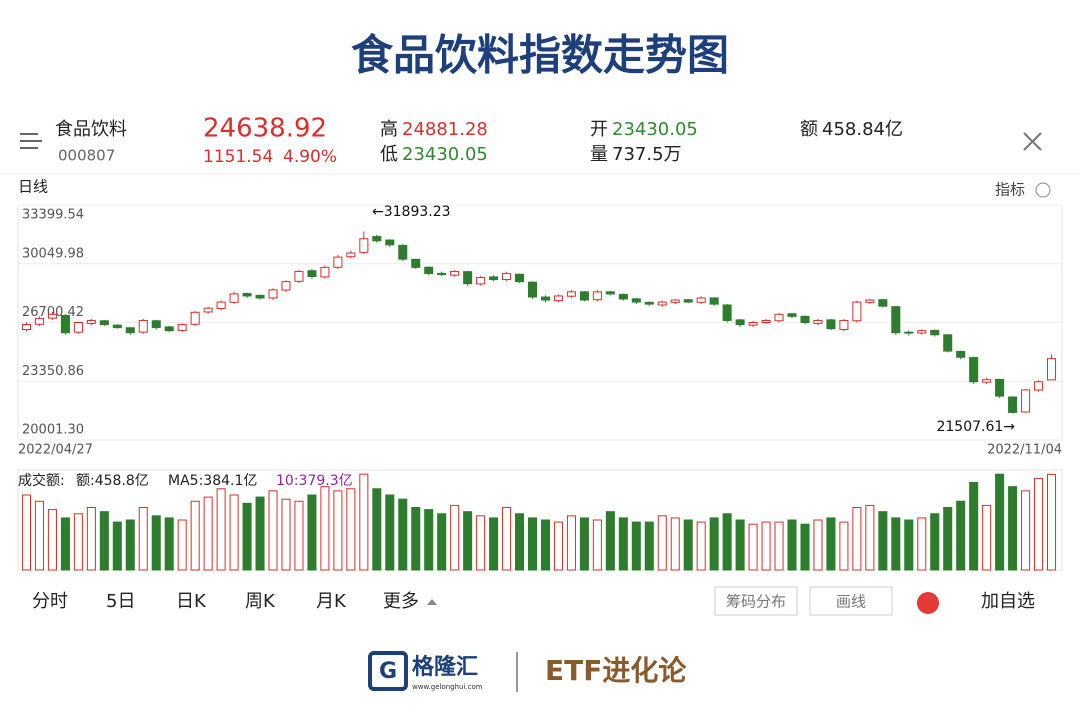  I want to click on draw-button: 画线, so click(851, 602).